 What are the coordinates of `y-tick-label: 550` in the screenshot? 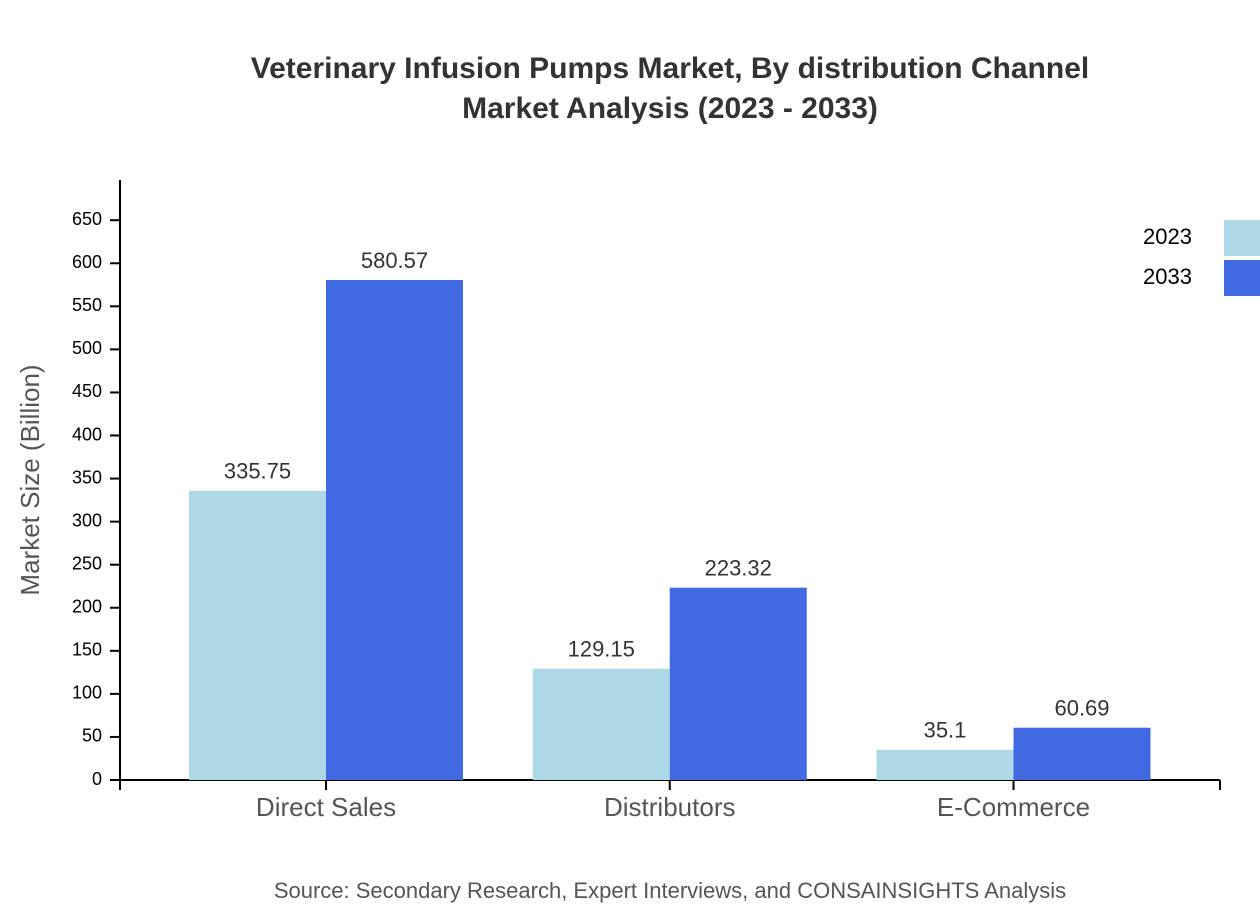 It's located at (87, 305).